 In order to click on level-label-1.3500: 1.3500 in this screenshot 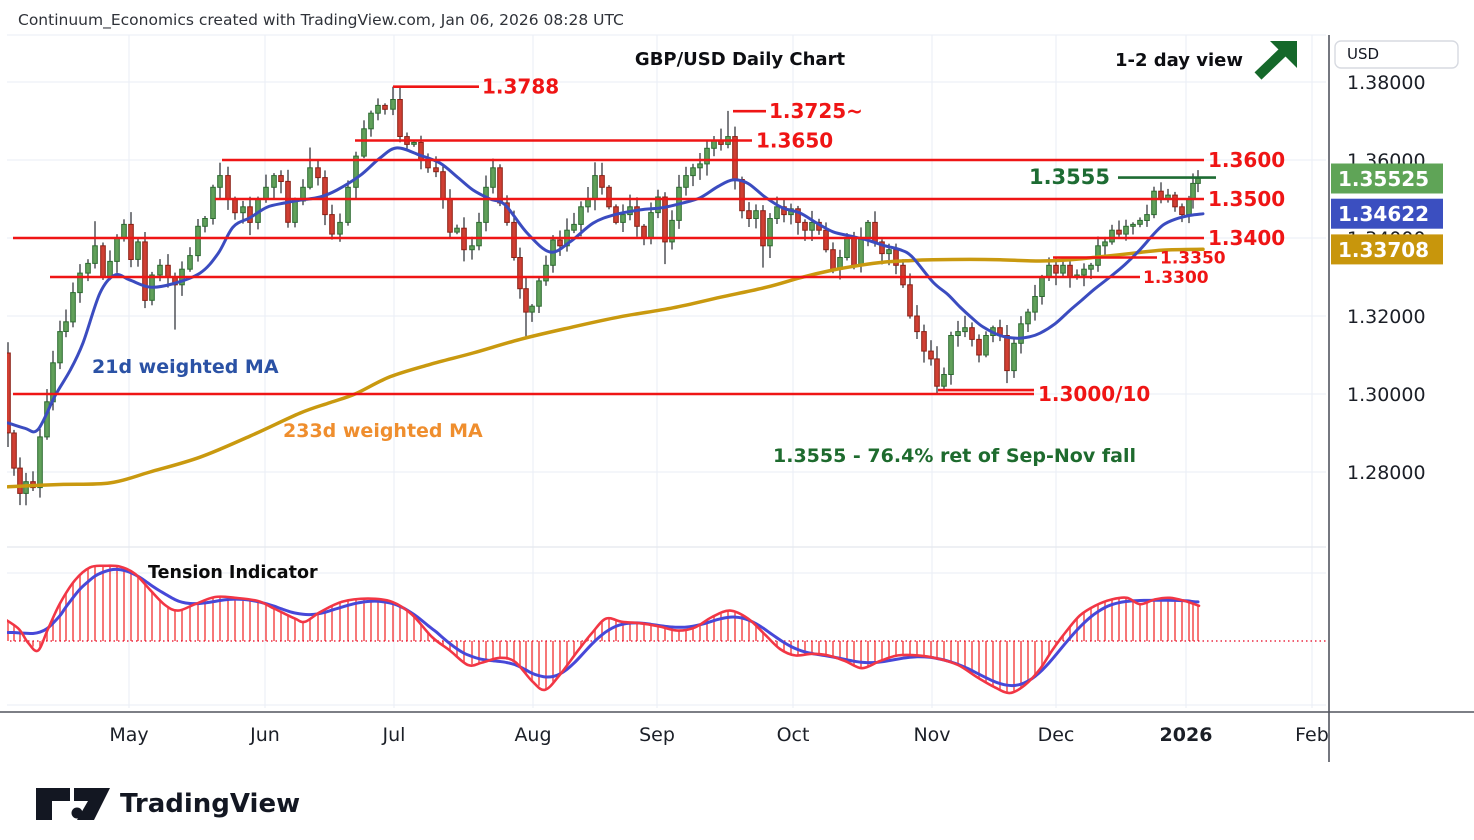, I will do `click(1246, 199)`.